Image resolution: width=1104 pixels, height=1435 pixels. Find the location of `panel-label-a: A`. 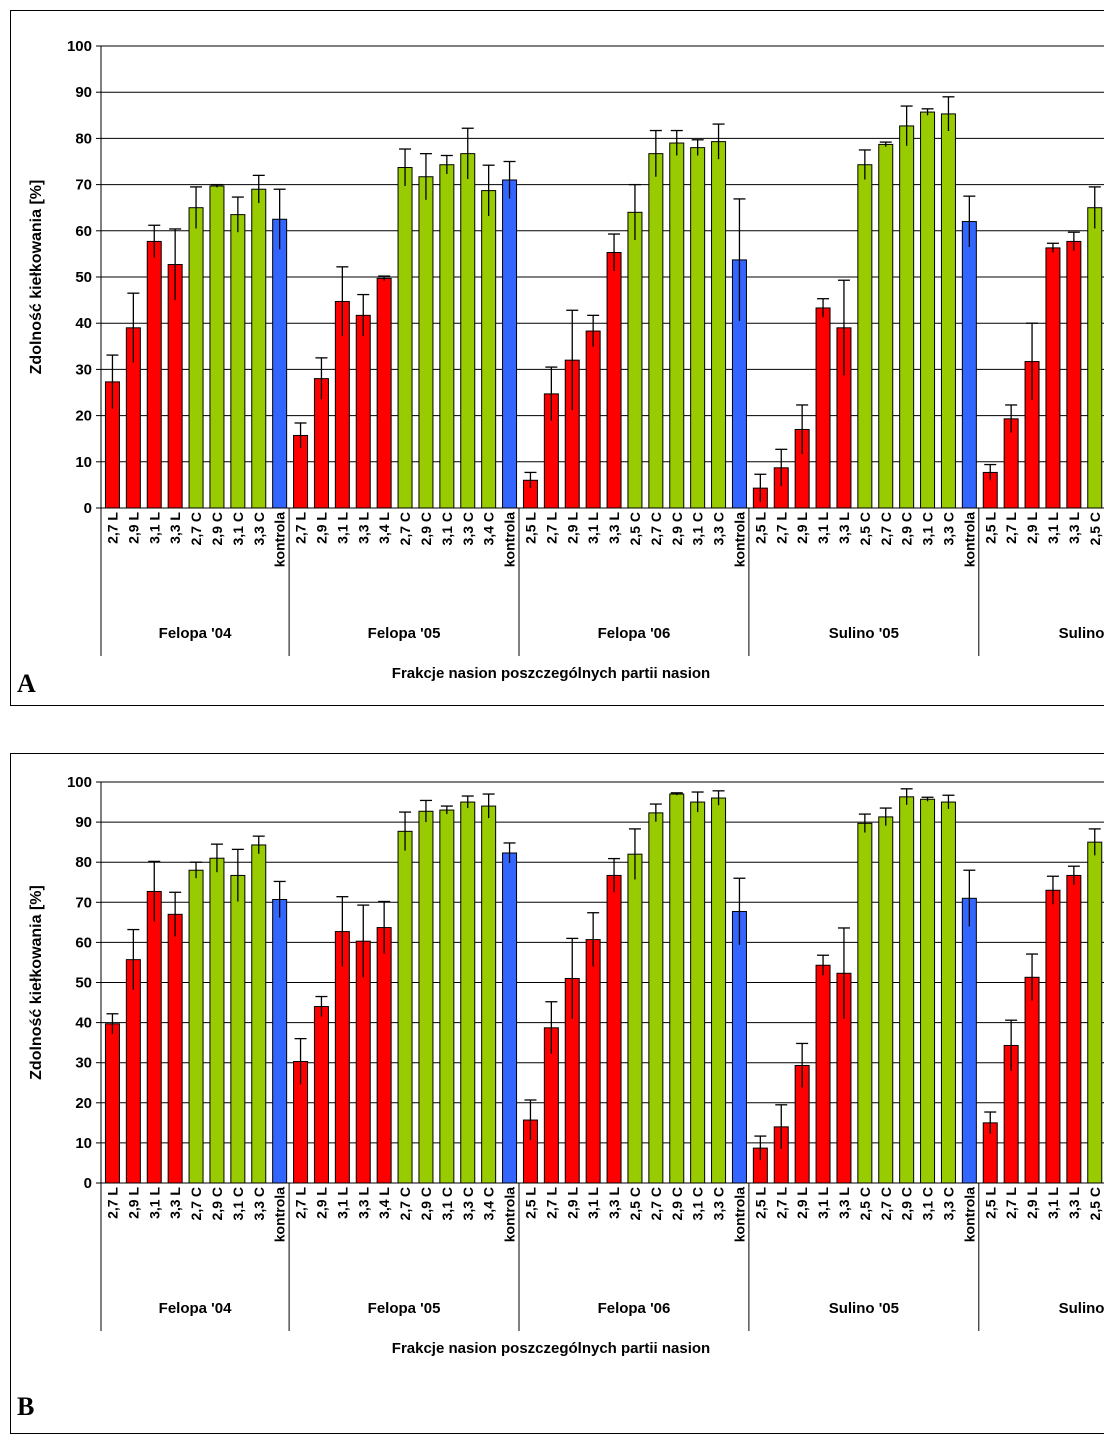

panel-label-a: A is located at coordinates (26, 683).